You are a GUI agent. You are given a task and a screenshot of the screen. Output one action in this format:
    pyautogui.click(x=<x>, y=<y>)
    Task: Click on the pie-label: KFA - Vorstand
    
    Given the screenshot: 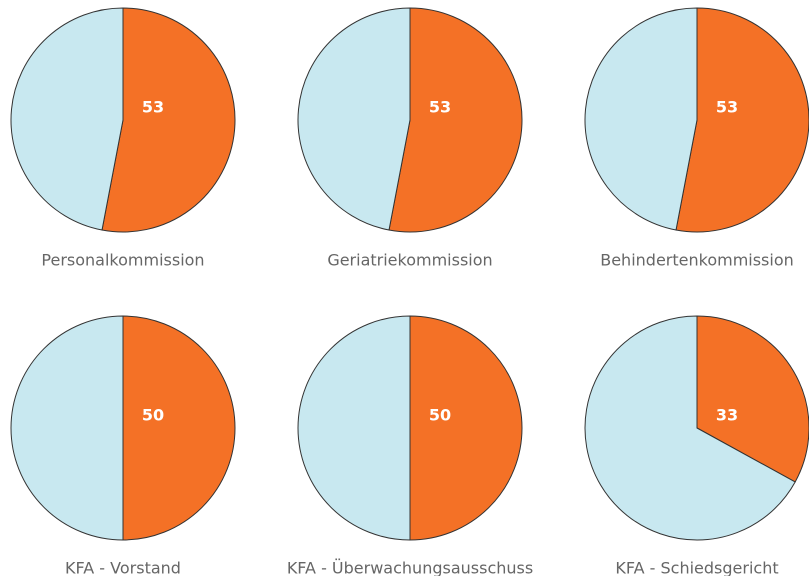 What is the action you would take?
    pyautogui.click(x=123, y=567)
    